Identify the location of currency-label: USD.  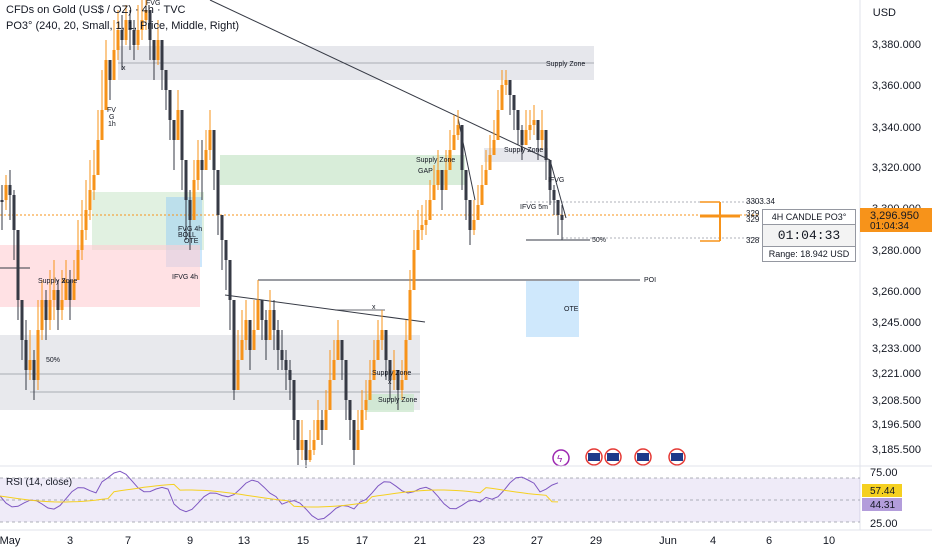
(884, 13).